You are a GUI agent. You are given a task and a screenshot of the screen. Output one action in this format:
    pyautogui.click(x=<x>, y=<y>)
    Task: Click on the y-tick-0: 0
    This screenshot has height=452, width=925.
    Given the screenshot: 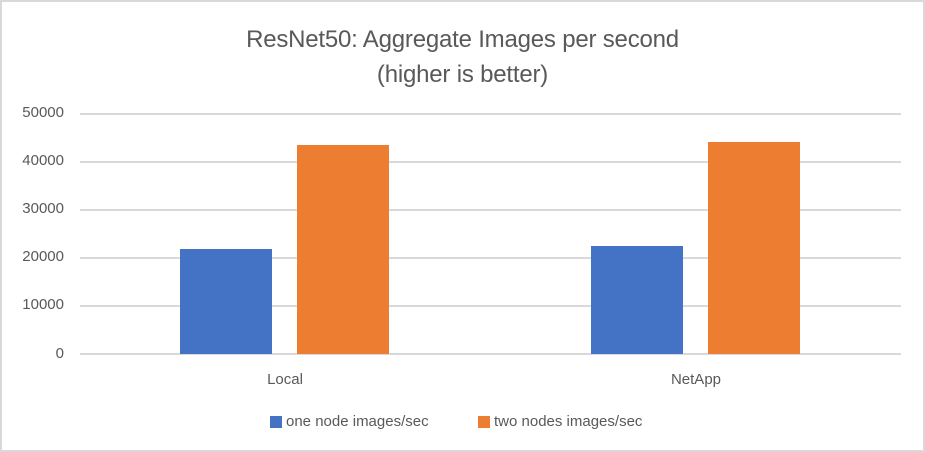 What is the action you would take?
    pyautogui.click(x=59, y=353)
    